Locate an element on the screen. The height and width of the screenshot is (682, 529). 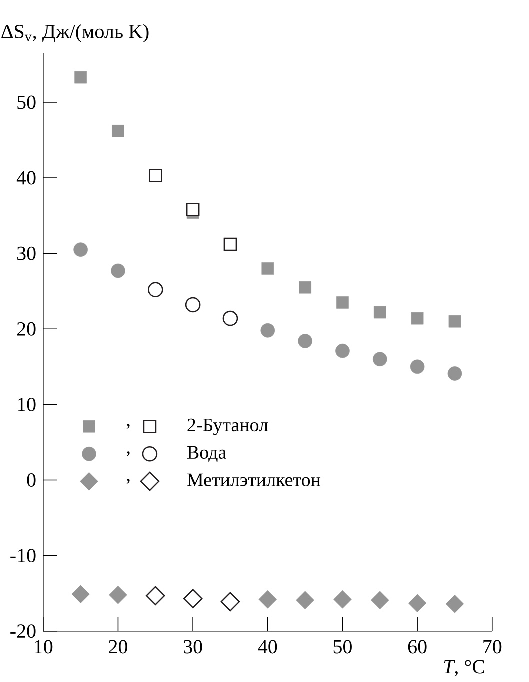
legend-label: Вода is located at coordinates (206, 454).